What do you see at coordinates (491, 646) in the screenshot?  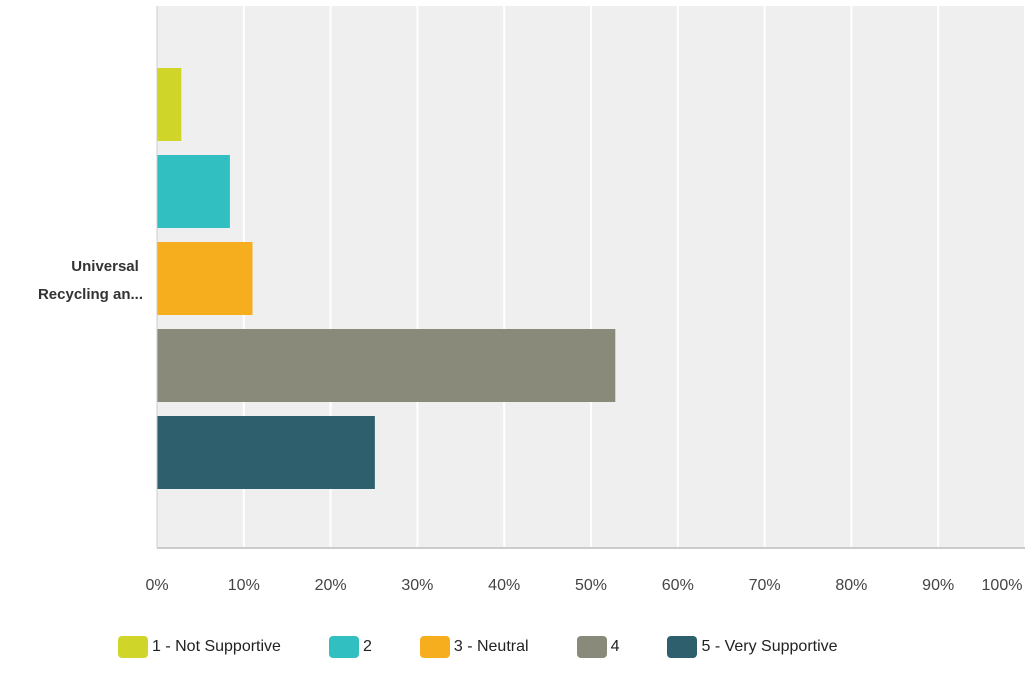 I see `legend-label-3: 3 - Neutral` at bounding box center [491, 646].